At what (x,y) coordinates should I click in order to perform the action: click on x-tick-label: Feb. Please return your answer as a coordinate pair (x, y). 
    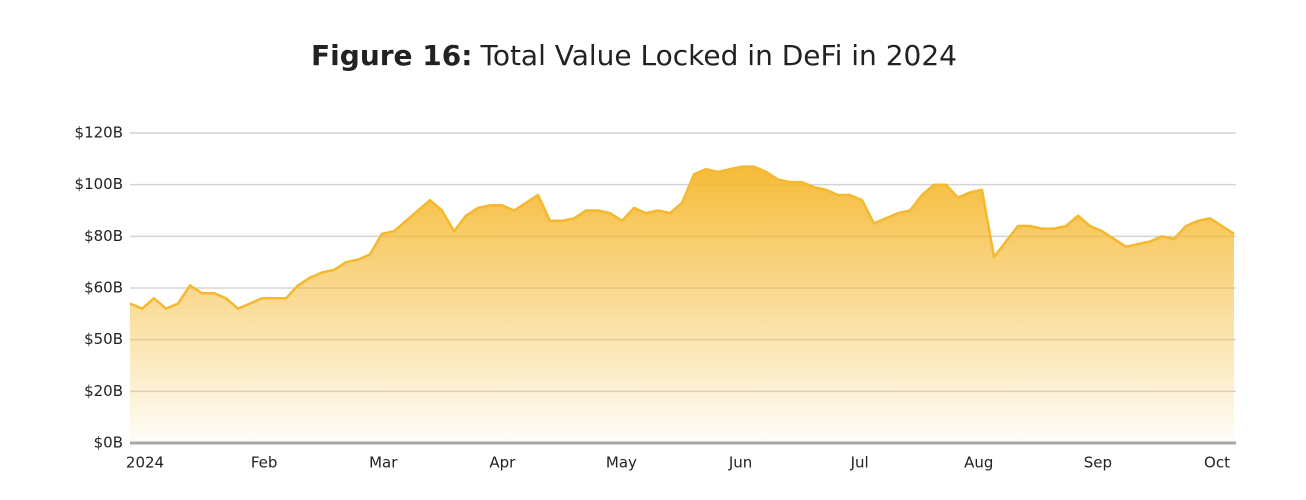
    Looking at the image, I should click on (264, 463).